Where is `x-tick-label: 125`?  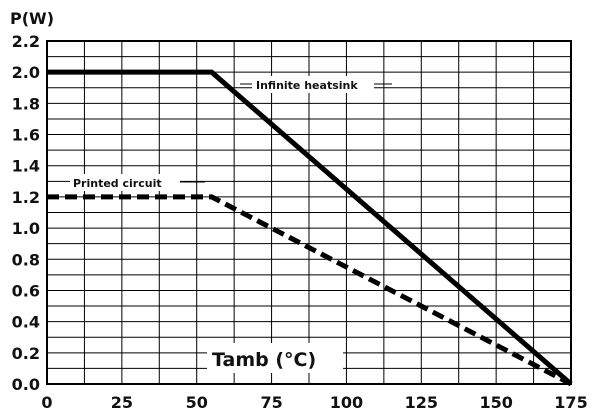 x-tick-label: 125 is located at coordinates (421, 402).